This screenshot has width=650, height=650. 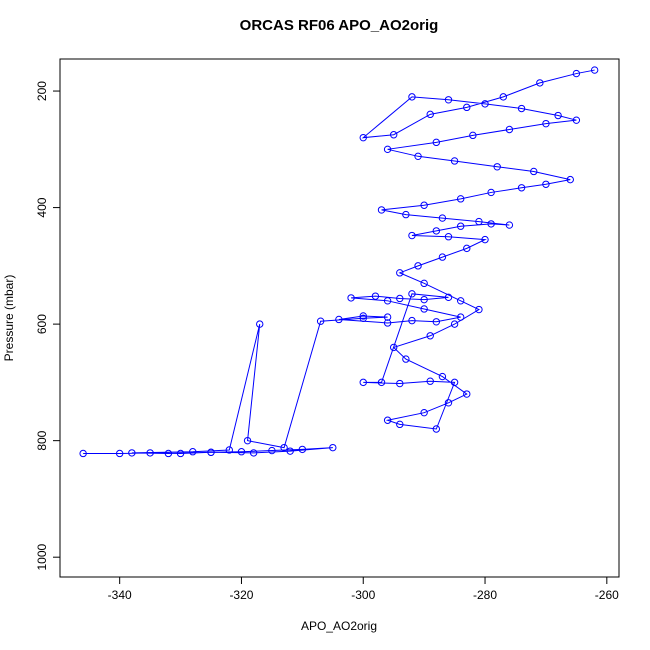 What do you see at coordinates (241, 595) in the screenshot?
I see `x-tick-label: -320` at bounding box center [241, 595].